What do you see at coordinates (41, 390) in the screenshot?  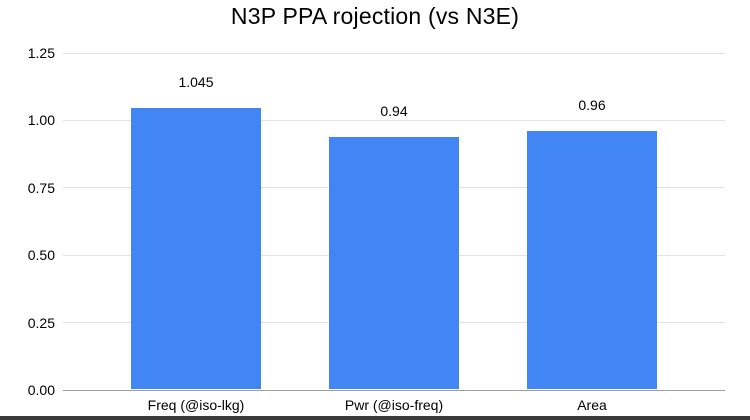 I see `y-tick-label: 0.00` at bounding box center [41, 390].